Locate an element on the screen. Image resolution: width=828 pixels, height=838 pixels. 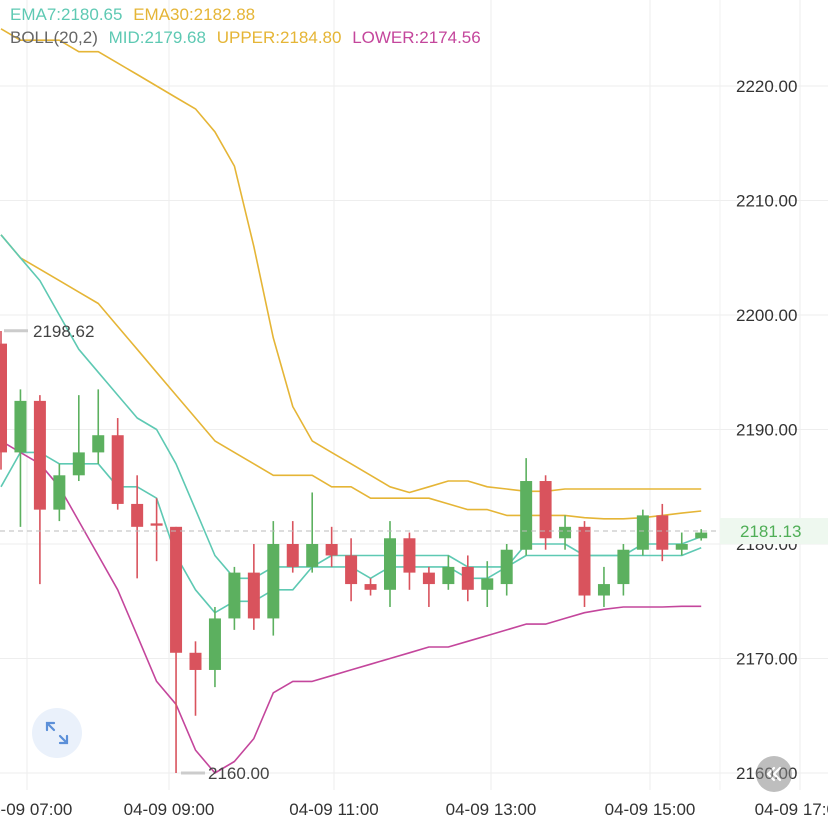
expand-icon is located at coordinates (57, 733).